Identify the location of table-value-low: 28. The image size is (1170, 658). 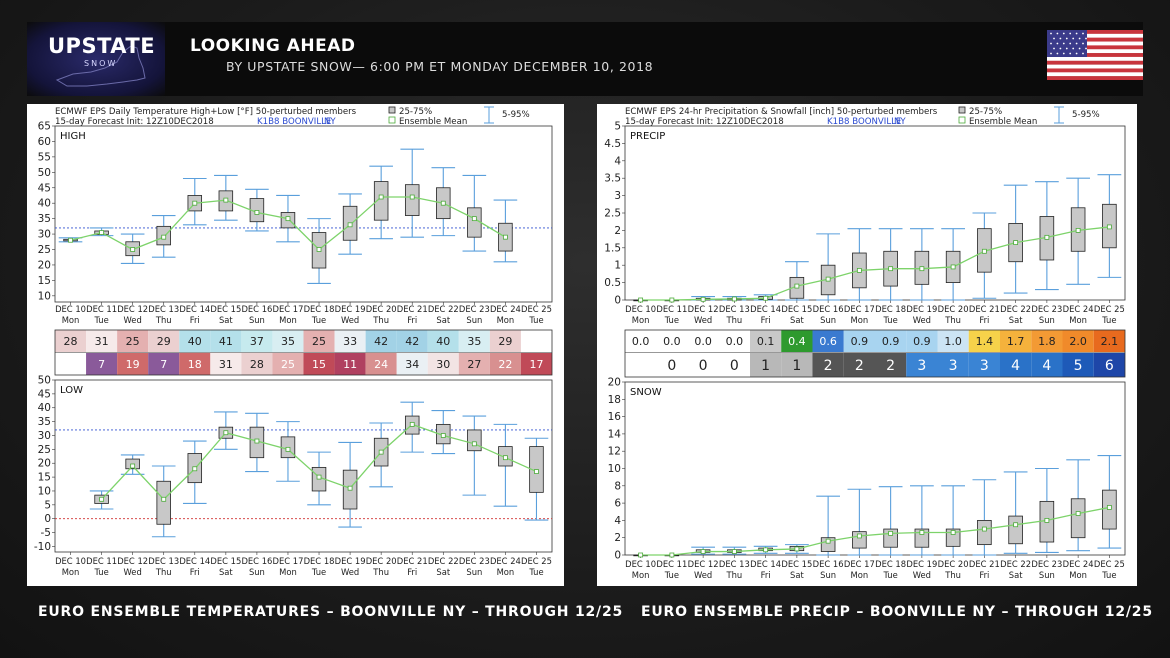
(257, 364).